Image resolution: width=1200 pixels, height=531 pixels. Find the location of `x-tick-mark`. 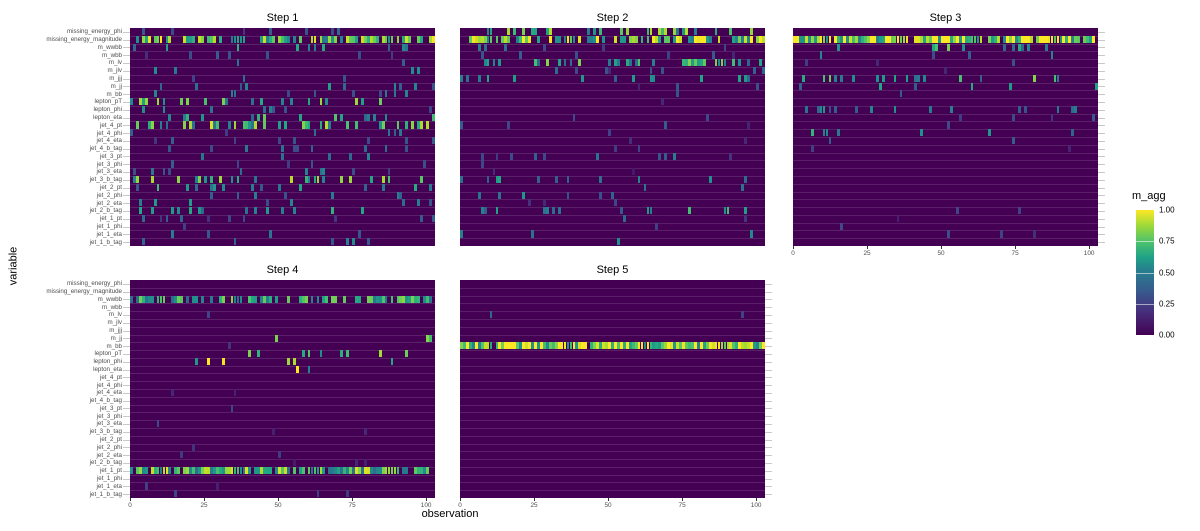

x-tick-mark is located at coordinates (353, 499).